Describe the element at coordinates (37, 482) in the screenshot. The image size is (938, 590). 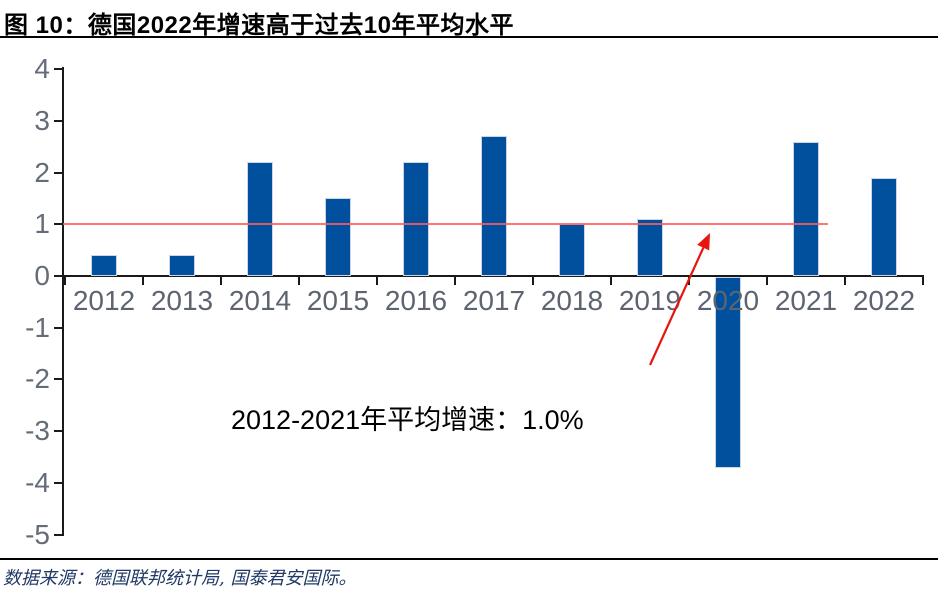
I see `y-axis-tick-label: -4` at that location.